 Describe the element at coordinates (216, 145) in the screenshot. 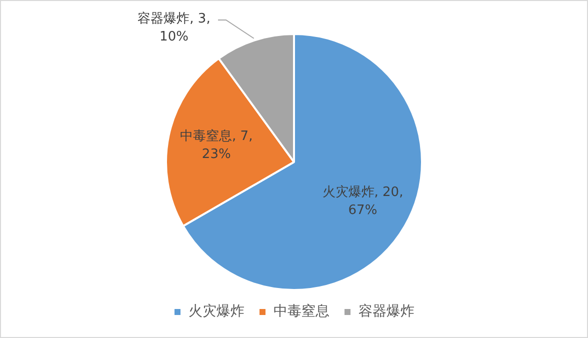

I see `data-label: 中毒窒息, 7, 23%` at that location.